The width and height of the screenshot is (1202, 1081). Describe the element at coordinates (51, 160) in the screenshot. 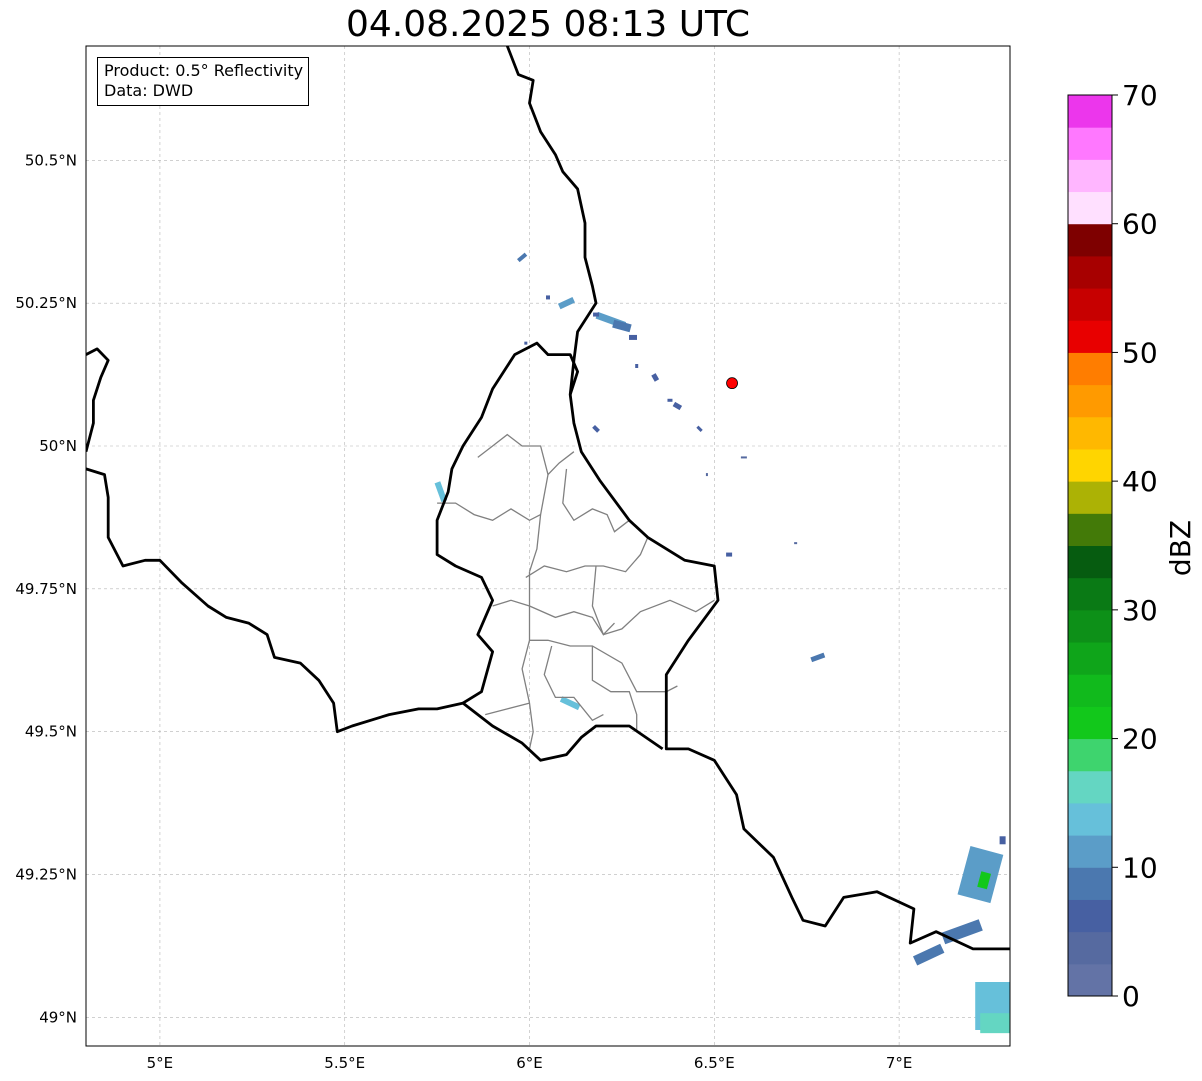

I see `y-tick-label: 50.5°N` at that location.